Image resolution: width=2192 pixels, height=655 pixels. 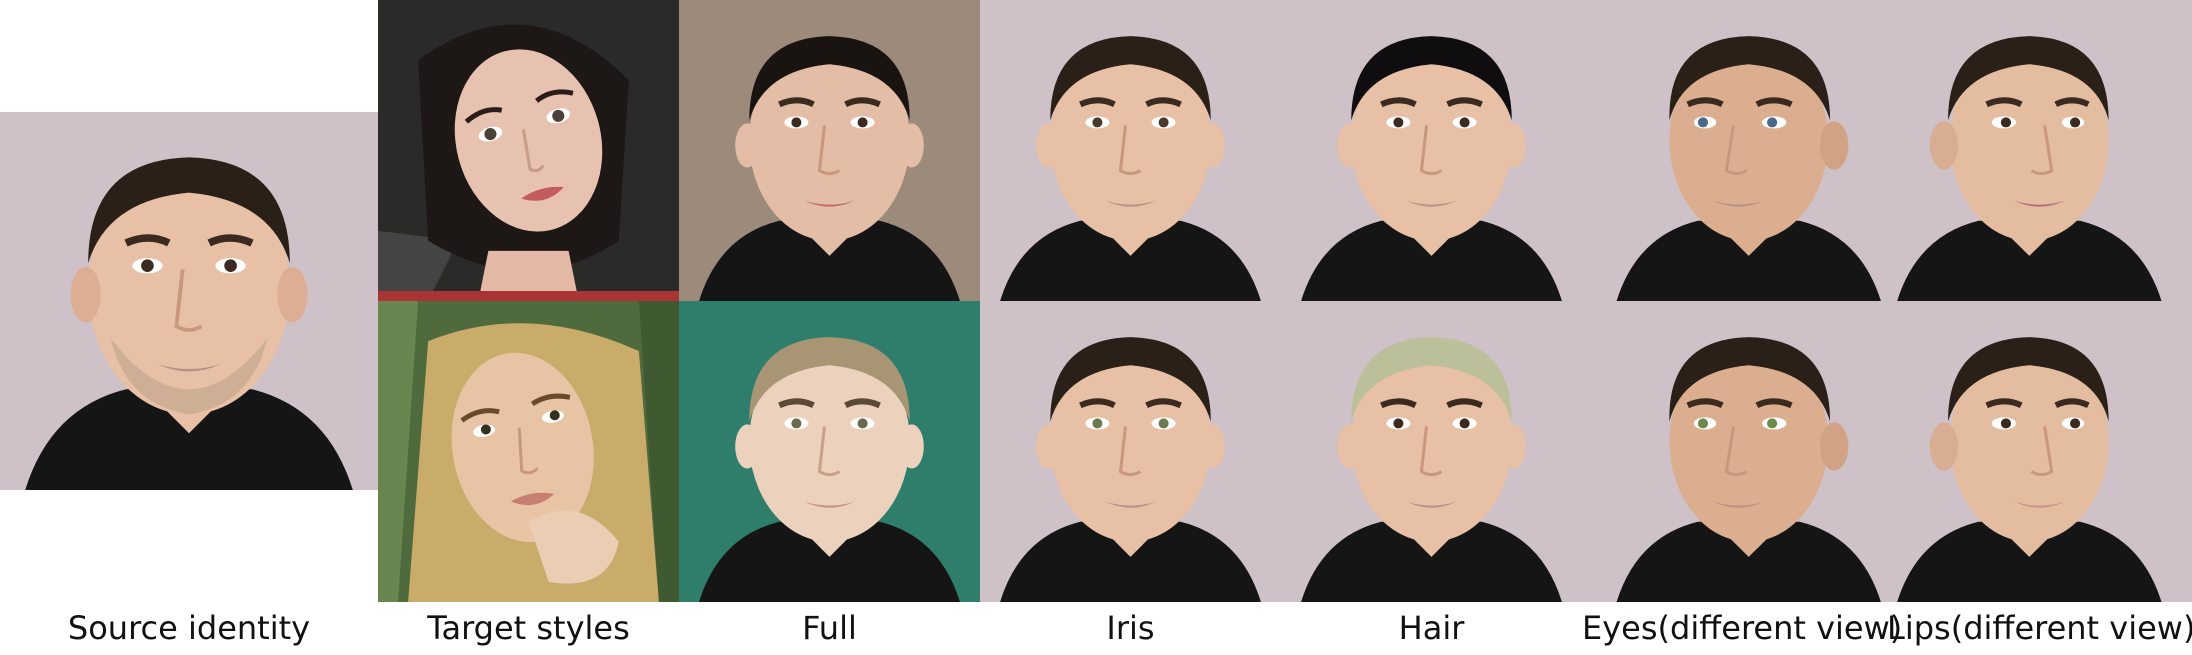 I want to click on label-hair: Hair, so click(x=1431, y=628).